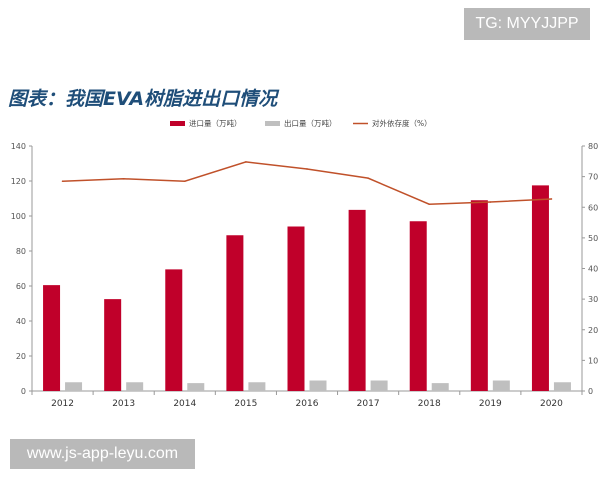  What do you see at coordinates (593, 177) in the screenshot?
I see `right-tick-label: 70` at bounding box center [593, 177].